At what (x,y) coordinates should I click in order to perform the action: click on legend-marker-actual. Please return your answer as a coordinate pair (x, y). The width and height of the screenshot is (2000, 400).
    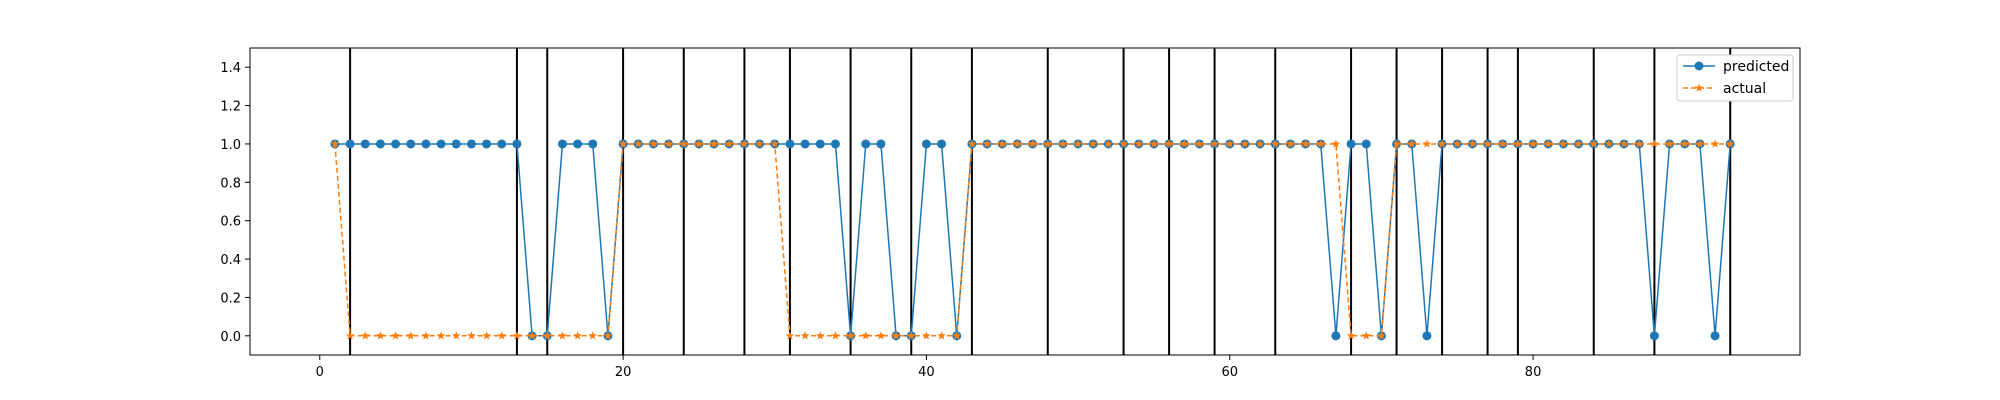
    Looking at the image, I should click on (1699, 87).